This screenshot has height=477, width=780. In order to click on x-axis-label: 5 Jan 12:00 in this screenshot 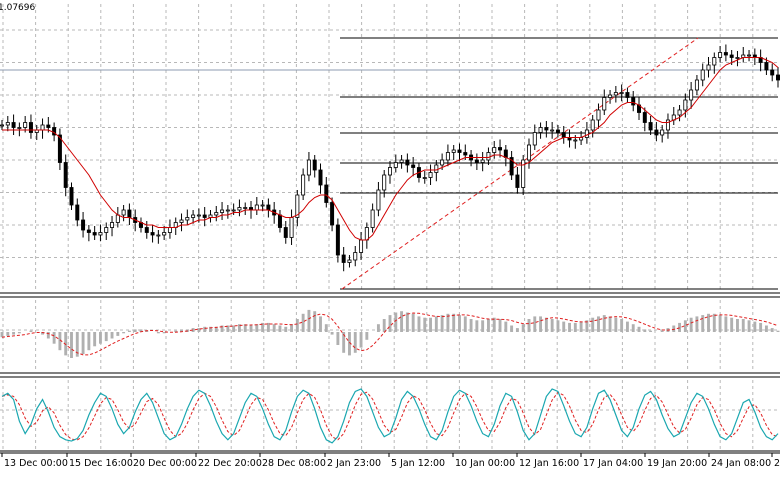, I will do `click(418, 463)`.